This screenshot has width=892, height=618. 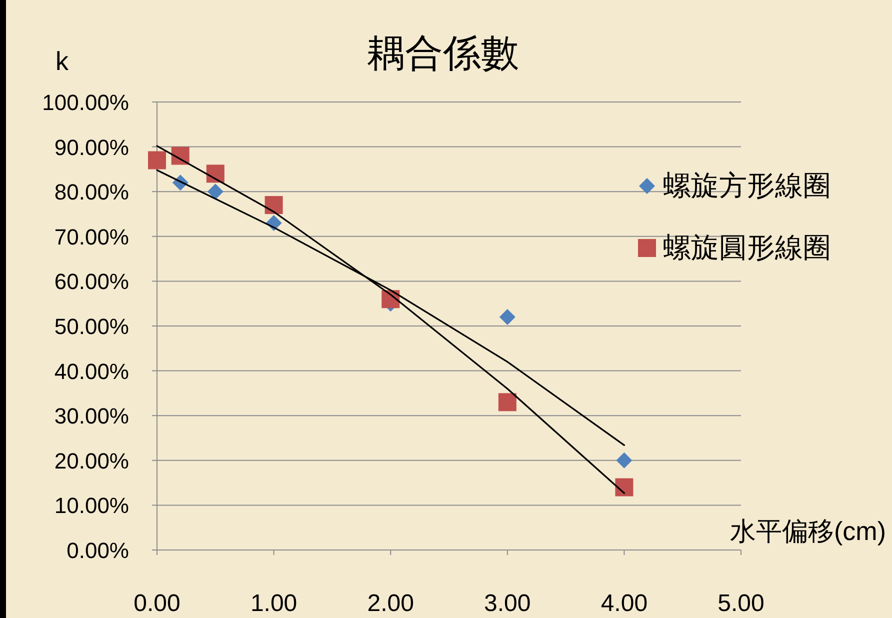 I want to click on y-tick: 90.00%, so click(x=91, y=147).